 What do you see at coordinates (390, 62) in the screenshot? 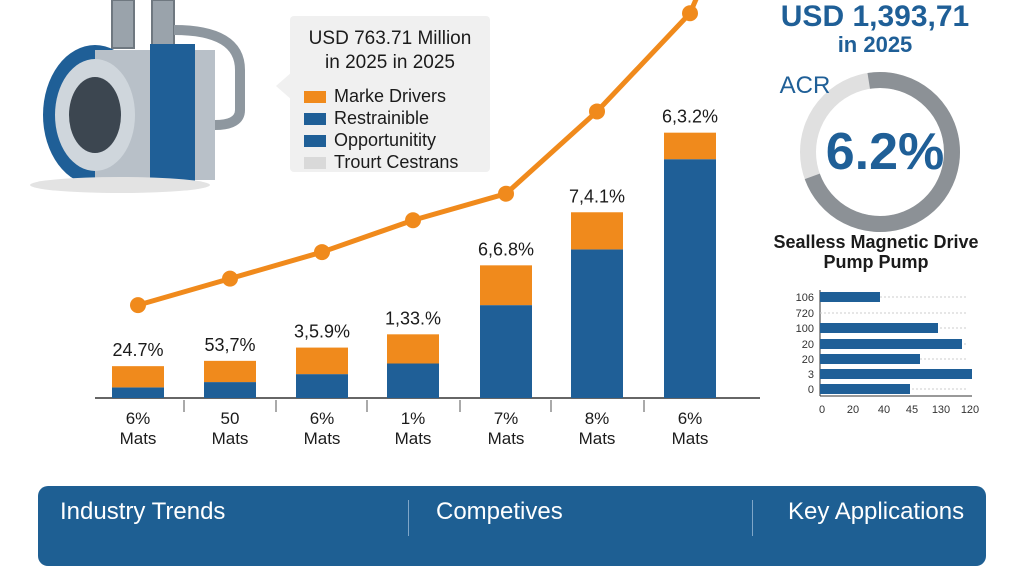
I see `legend-title-line2: in 2025 in 2025` at bounding box center [390, 62].